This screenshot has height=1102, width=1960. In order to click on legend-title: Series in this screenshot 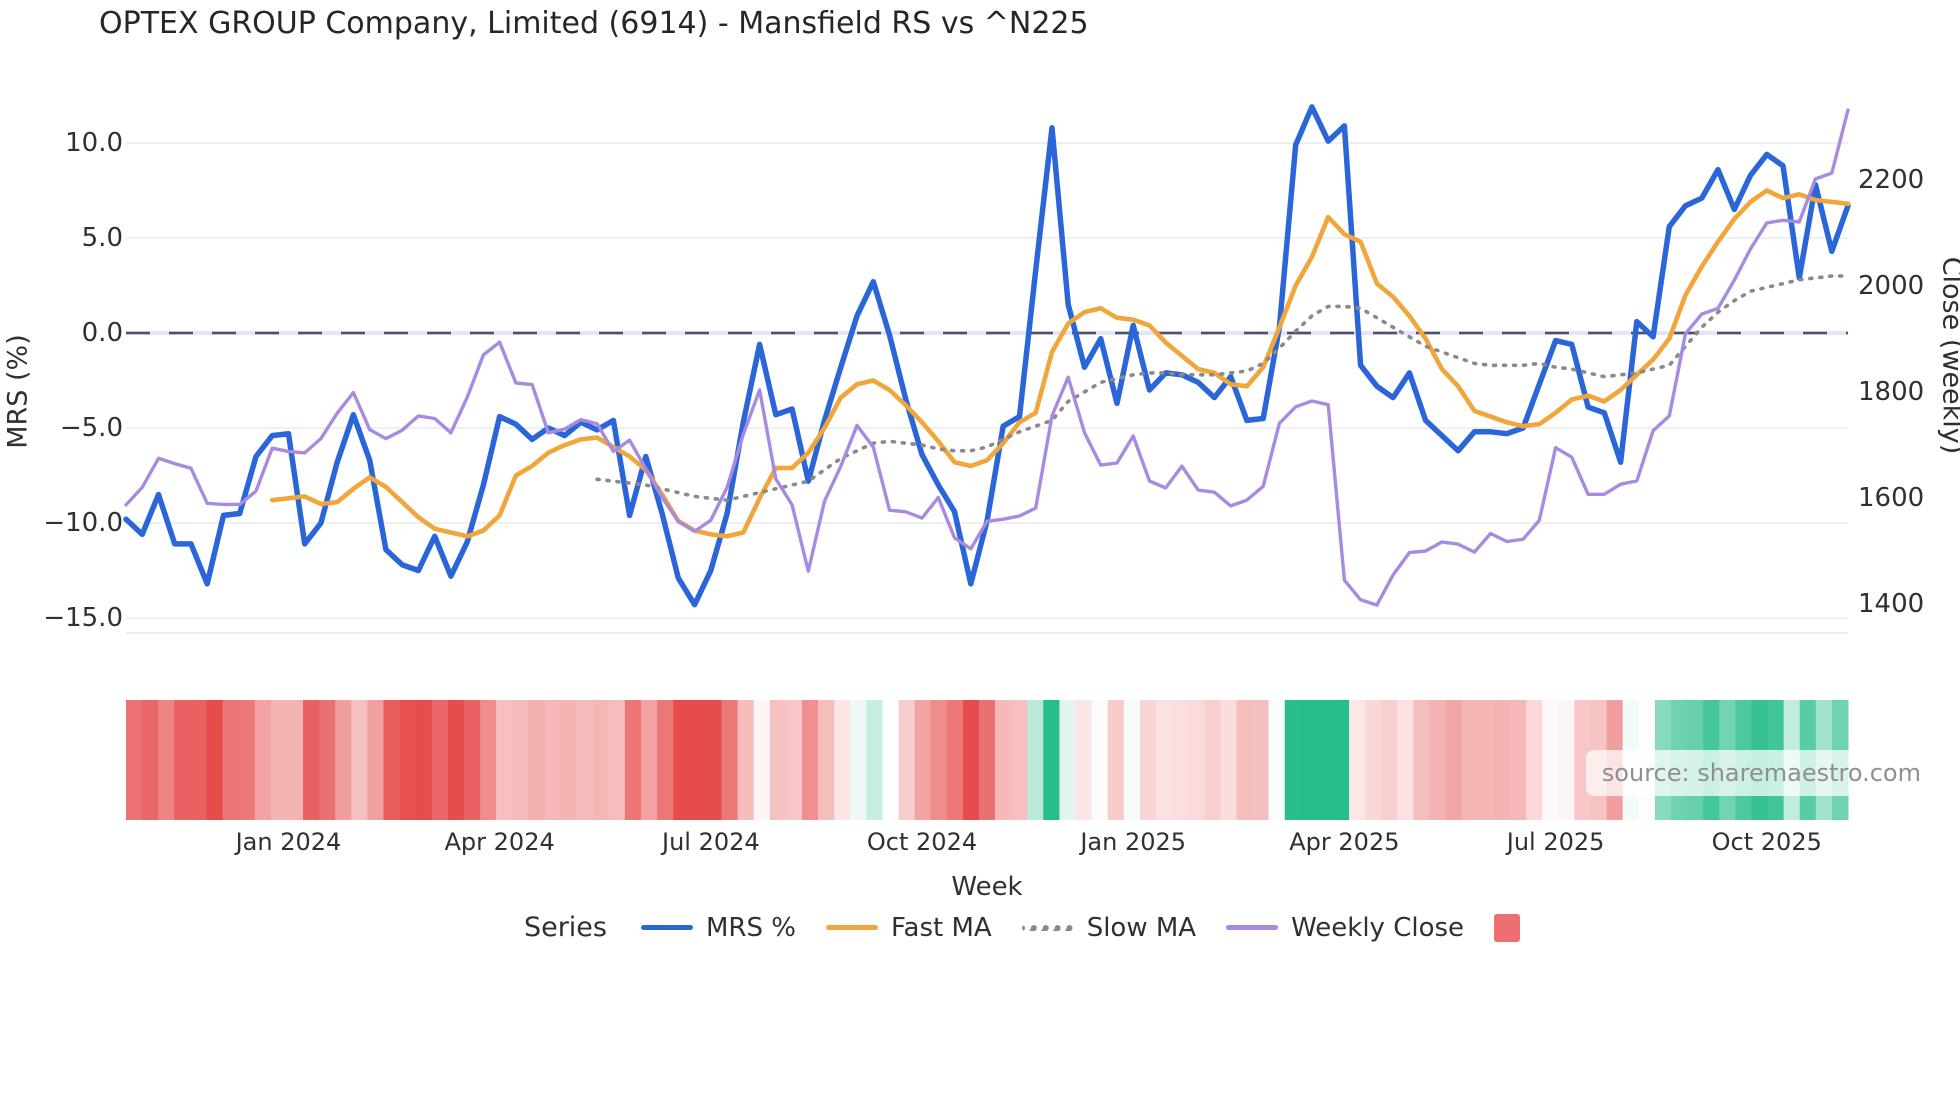, I will do `click(565, 927)`.